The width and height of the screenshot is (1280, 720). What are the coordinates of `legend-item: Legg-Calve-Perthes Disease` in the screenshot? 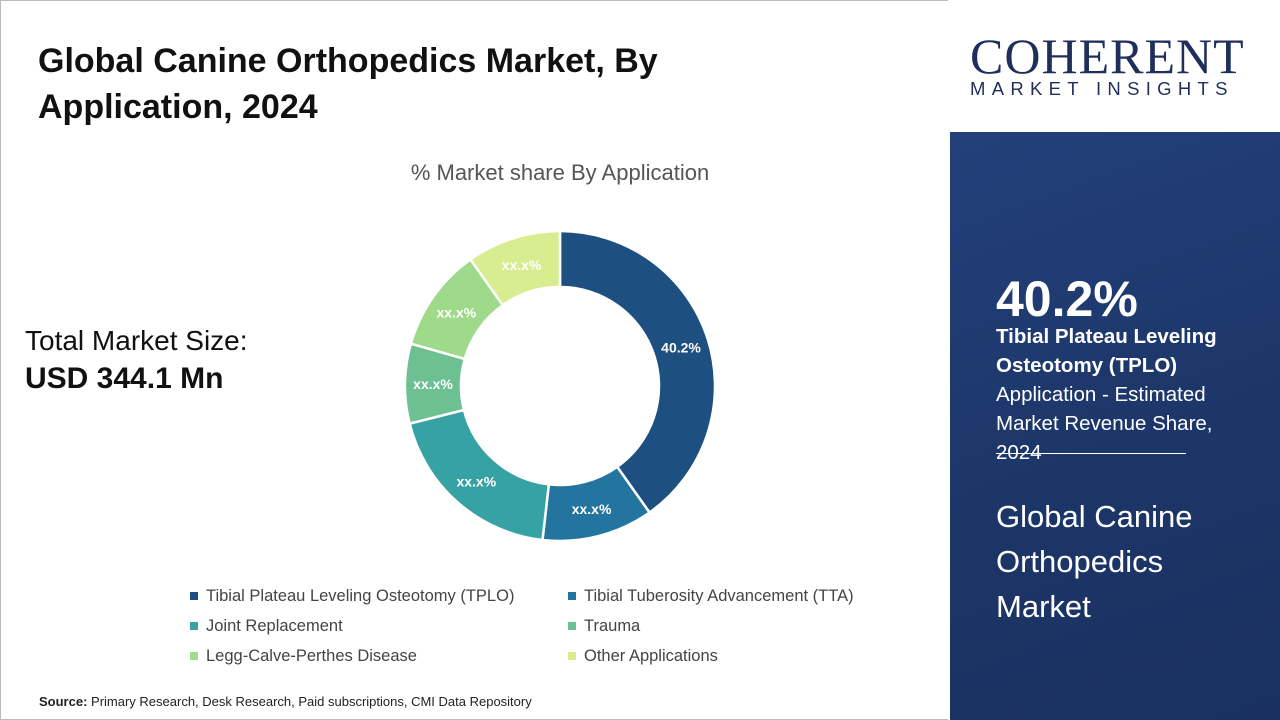 It's located at (379, 656).